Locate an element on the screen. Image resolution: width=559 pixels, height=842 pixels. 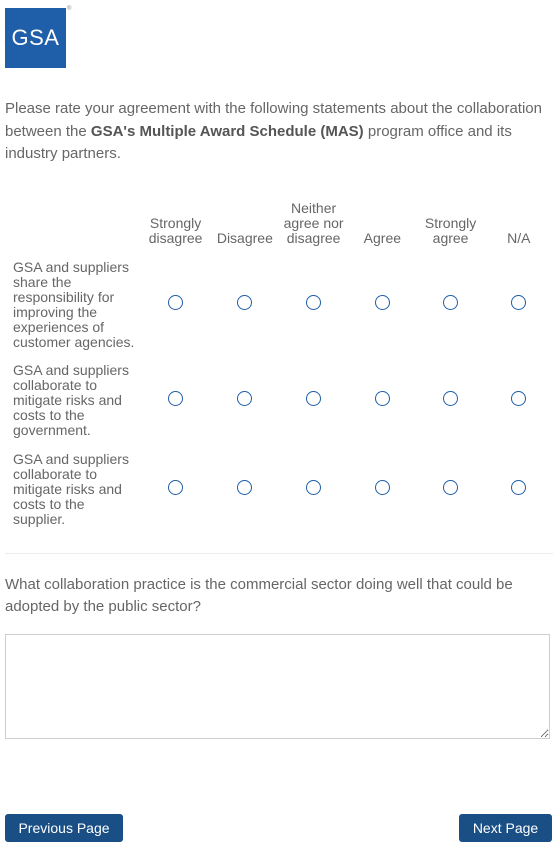
column-header-neither: Neither agree nor disagree is located at coordinates (313, 223).